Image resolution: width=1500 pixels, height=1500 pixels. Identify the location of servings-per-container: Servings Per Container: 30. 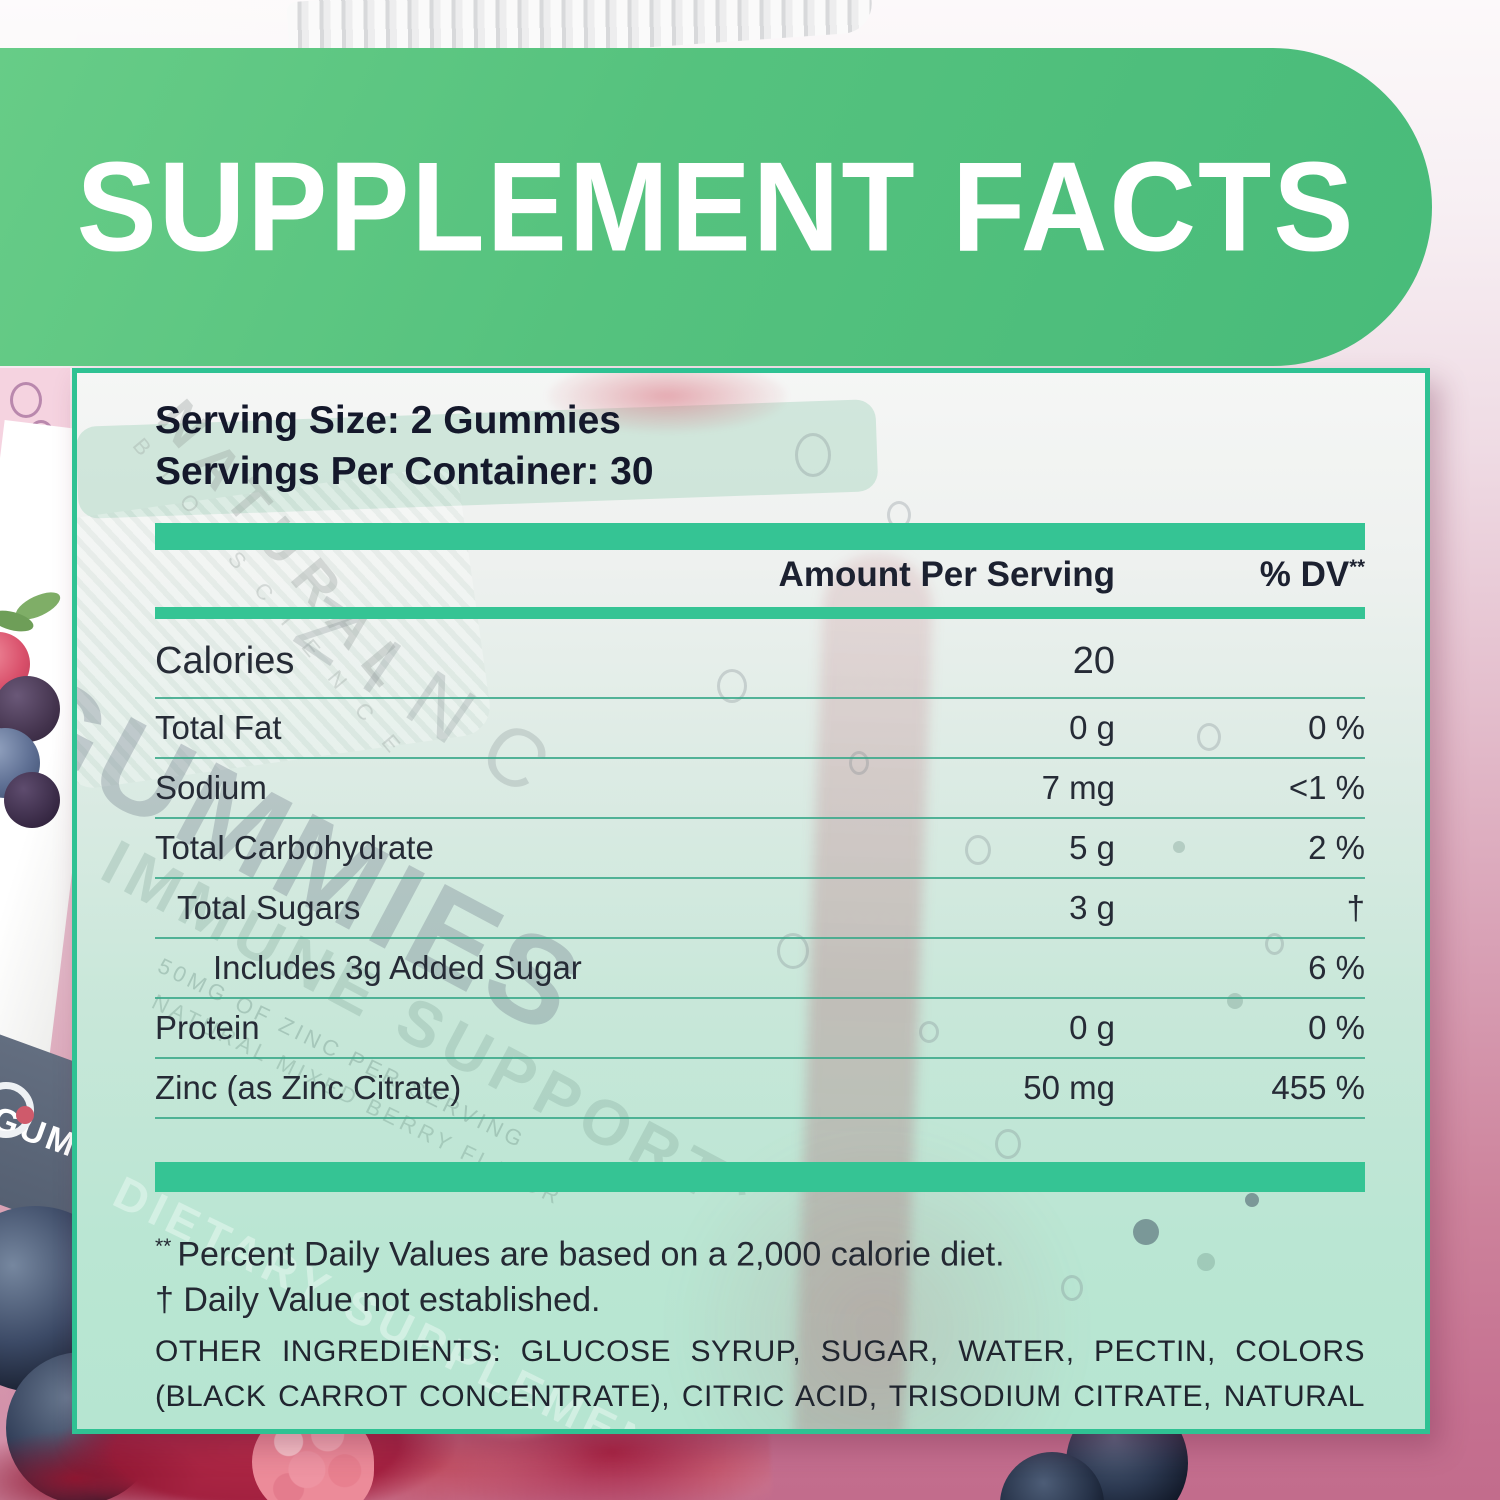
(404, 471).